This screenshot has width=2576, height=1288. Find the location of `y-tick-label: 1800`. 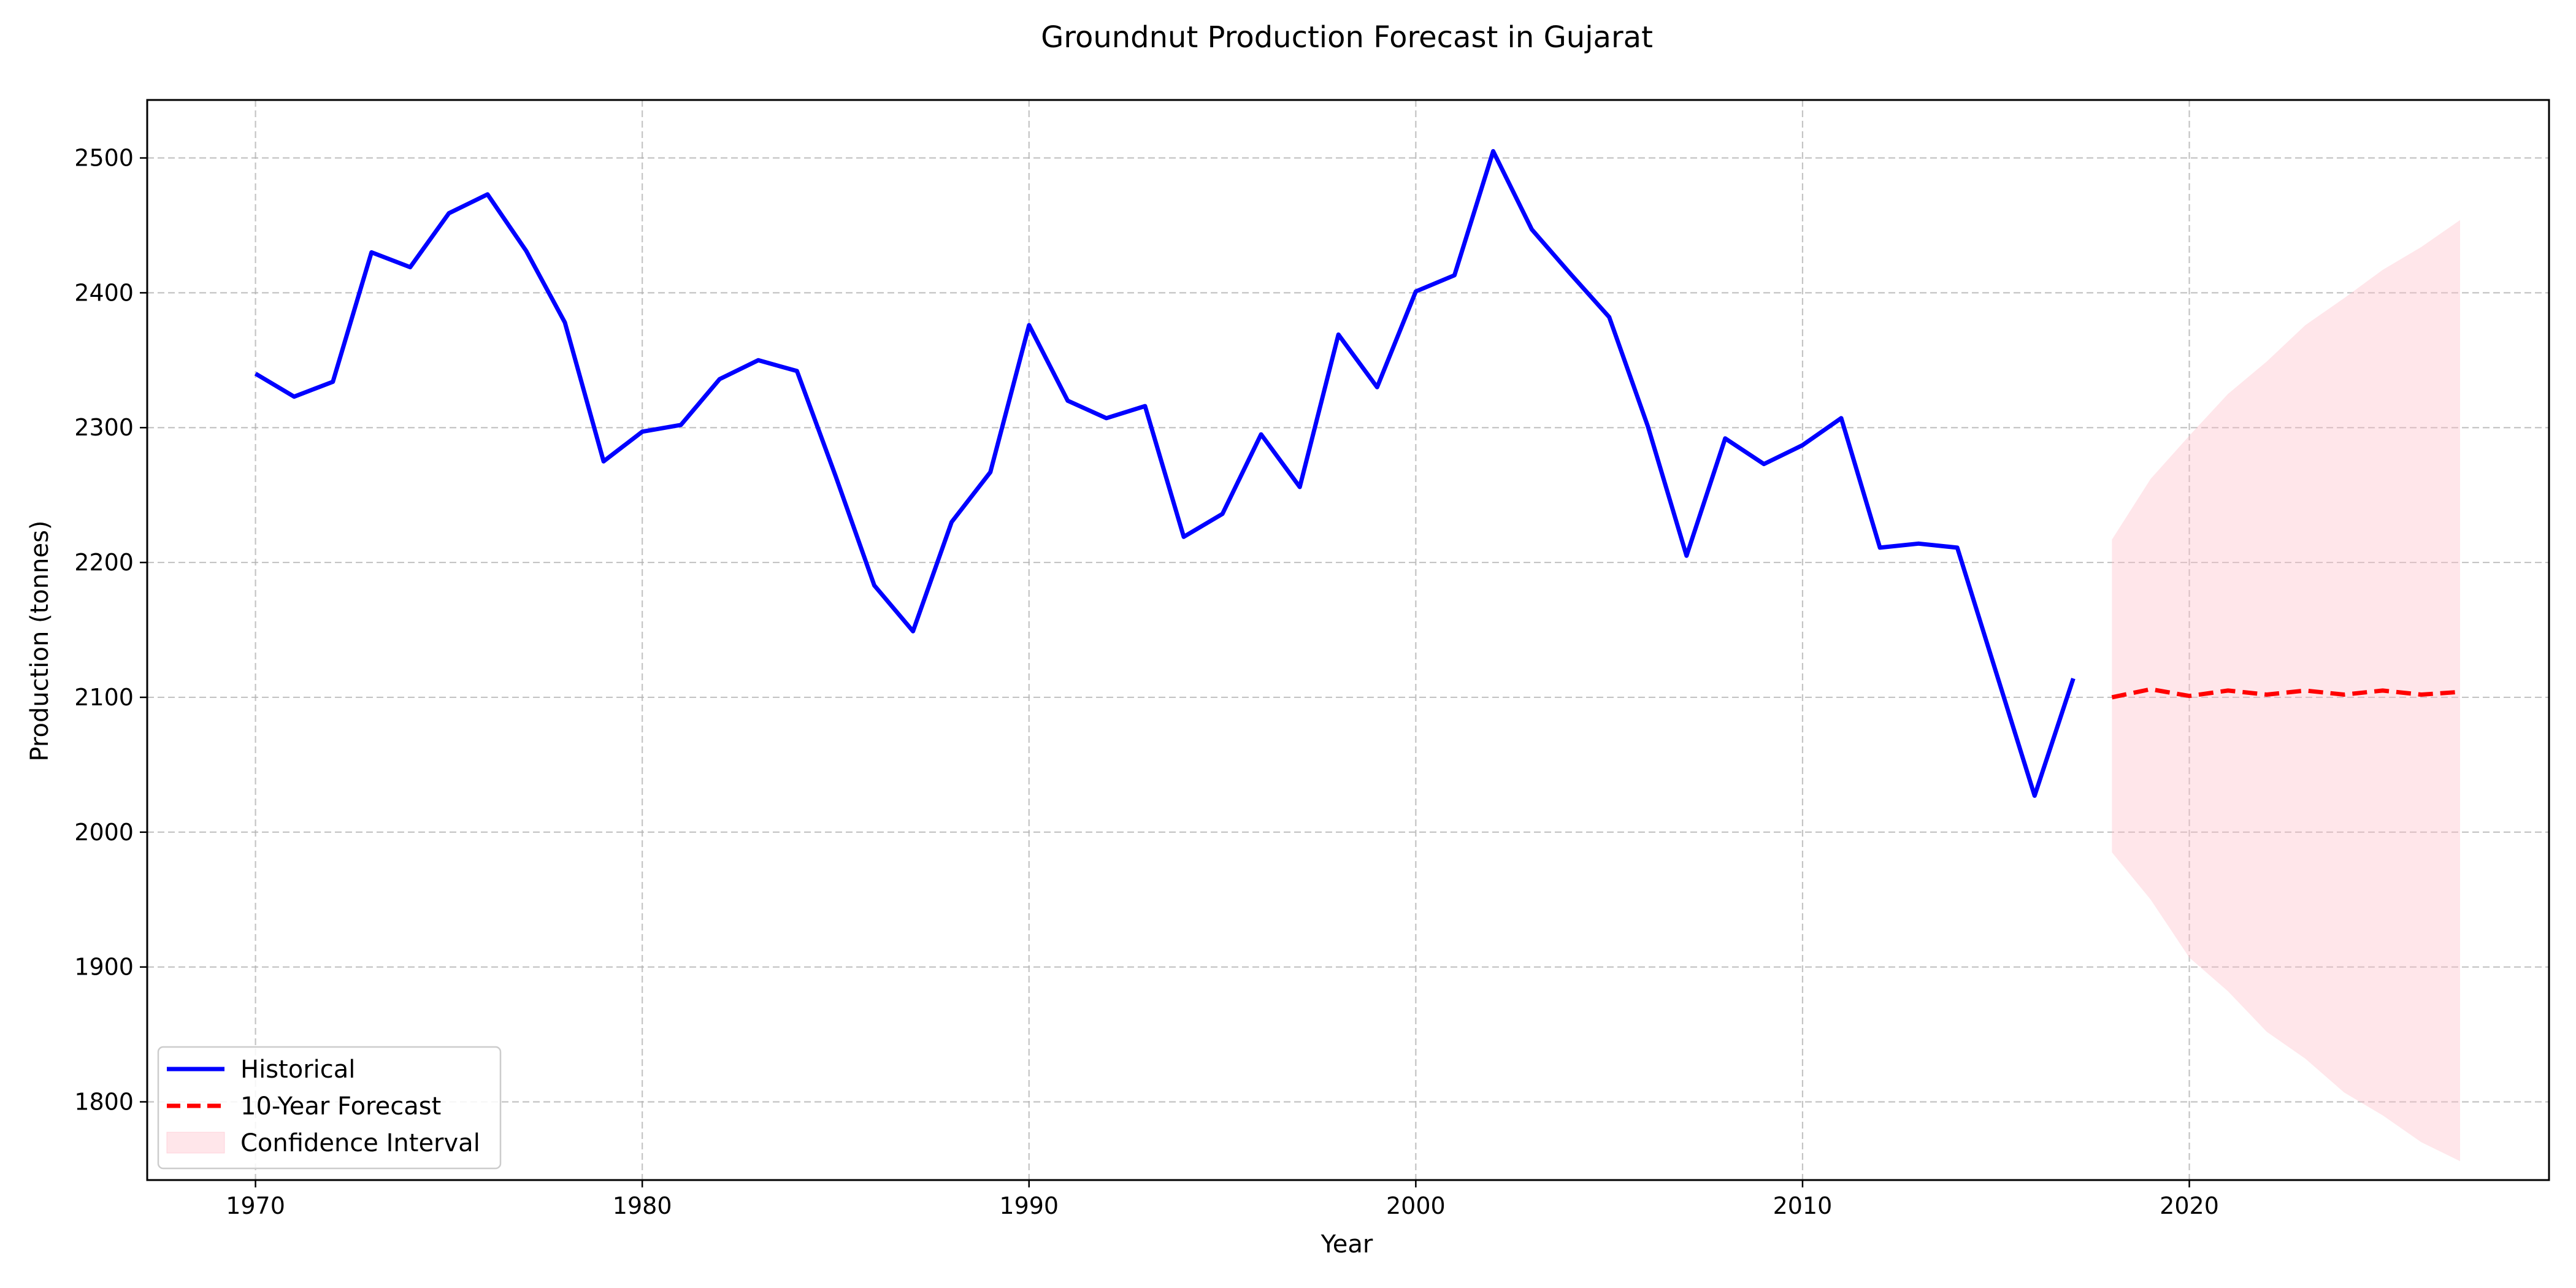

y-tick-label: 1800 is located at coordinates (104, 1101).